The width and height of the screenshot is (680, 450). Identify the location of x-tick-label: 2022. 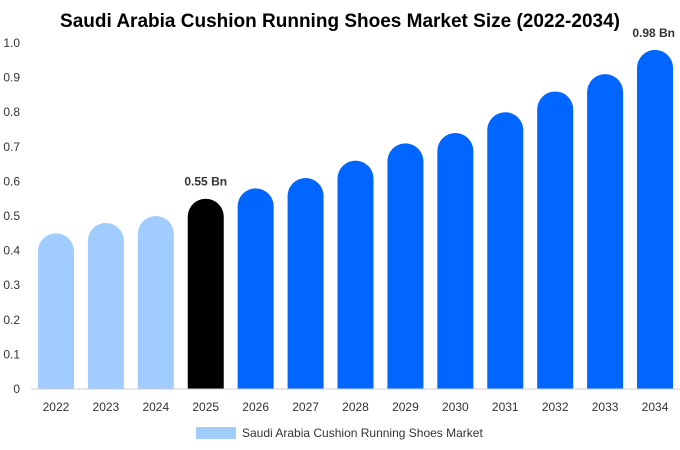
(56, 407).